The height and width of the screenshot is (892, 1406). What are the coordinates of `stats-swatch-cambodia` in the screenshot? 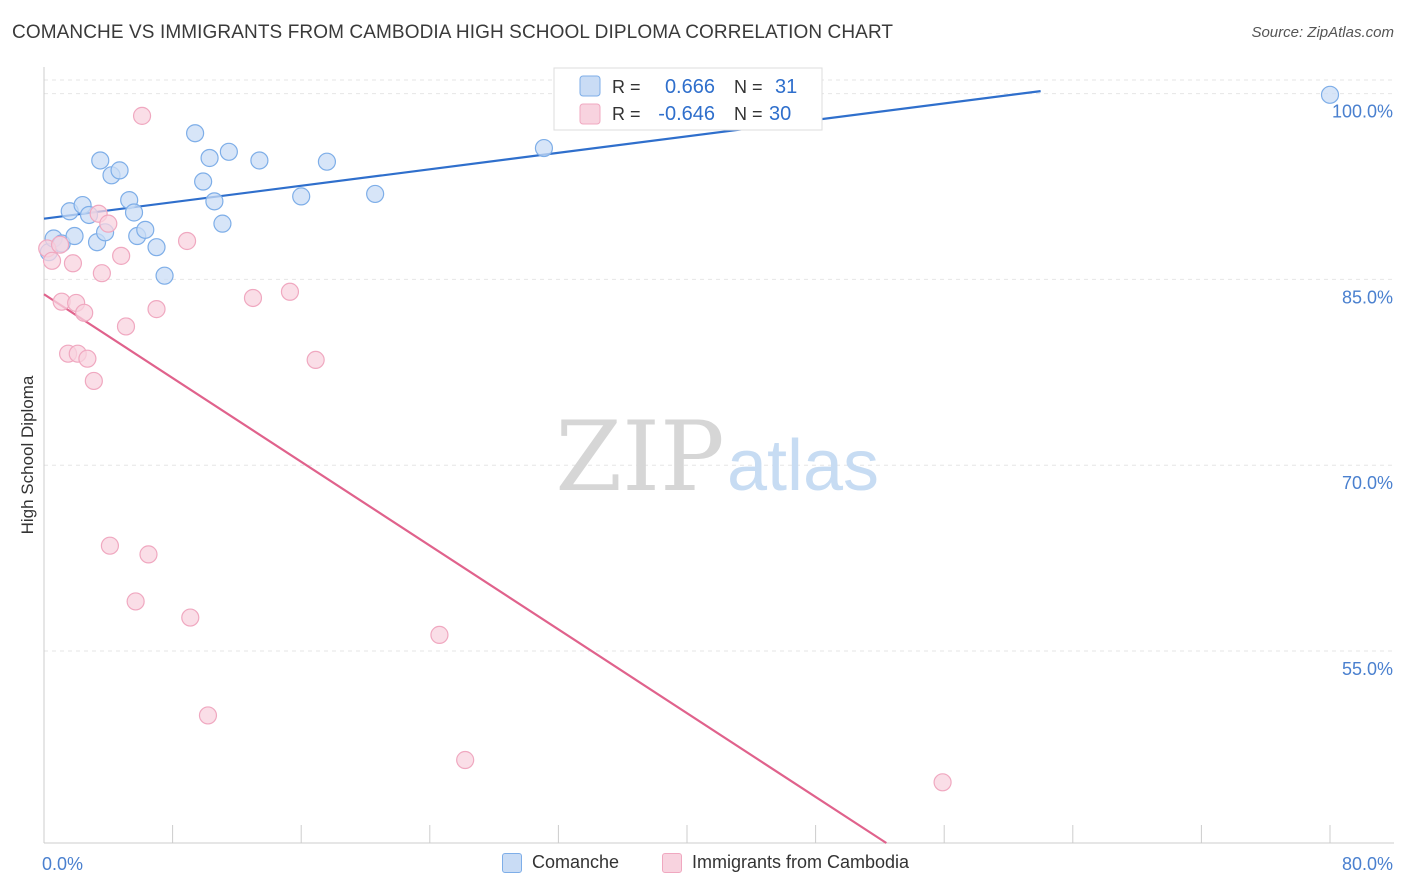 It's located at (590, 114).